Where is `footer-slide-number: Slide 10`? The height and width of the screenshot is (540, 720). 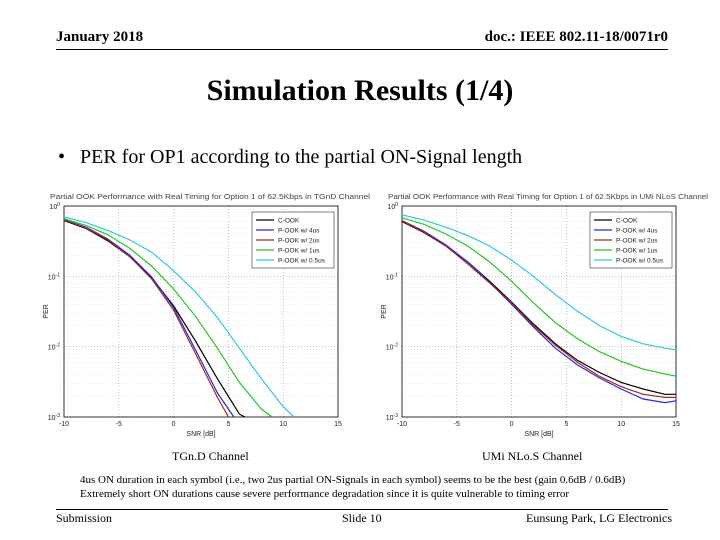 footer-slide-number: Slide 10 is located at coordinates (362, 518).